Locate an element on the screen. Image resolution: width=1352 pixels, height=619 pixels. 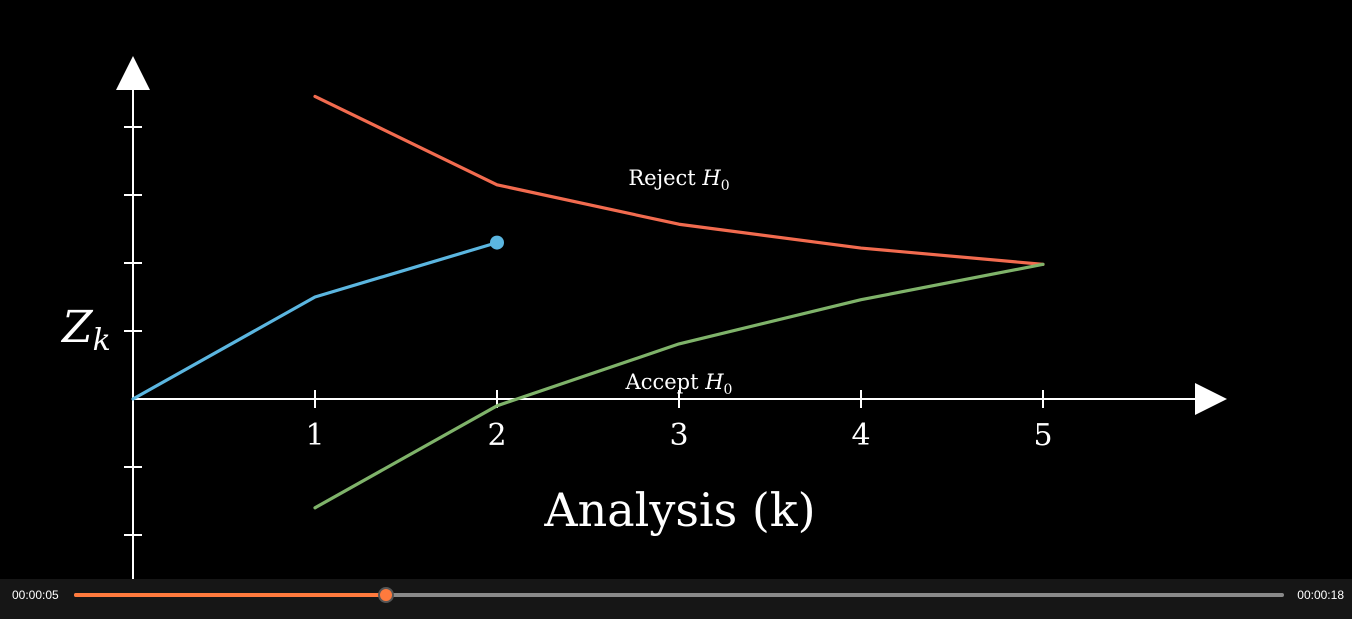
total-time: 00:00:18 is located at coordinates (1320, 595).